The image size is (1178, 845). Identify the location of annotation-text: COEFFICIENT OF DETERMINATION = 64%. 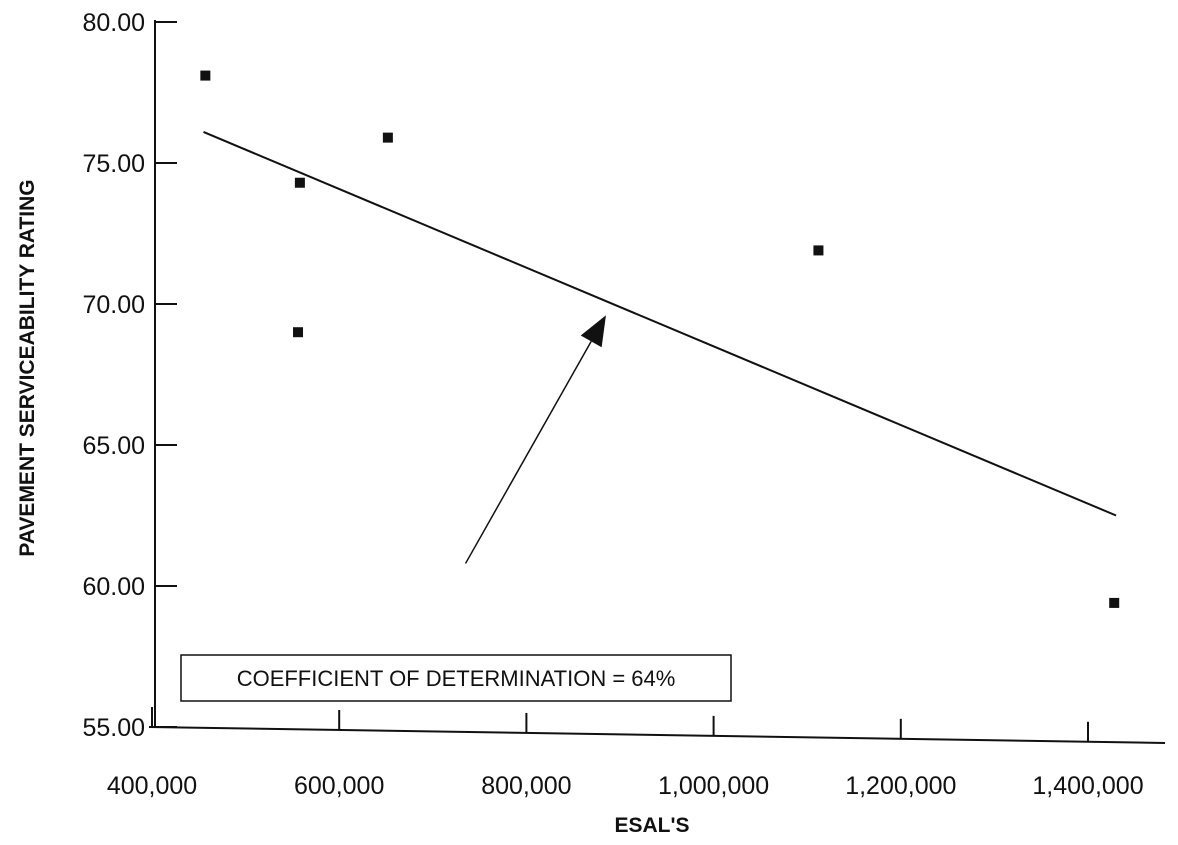
(456, 678).